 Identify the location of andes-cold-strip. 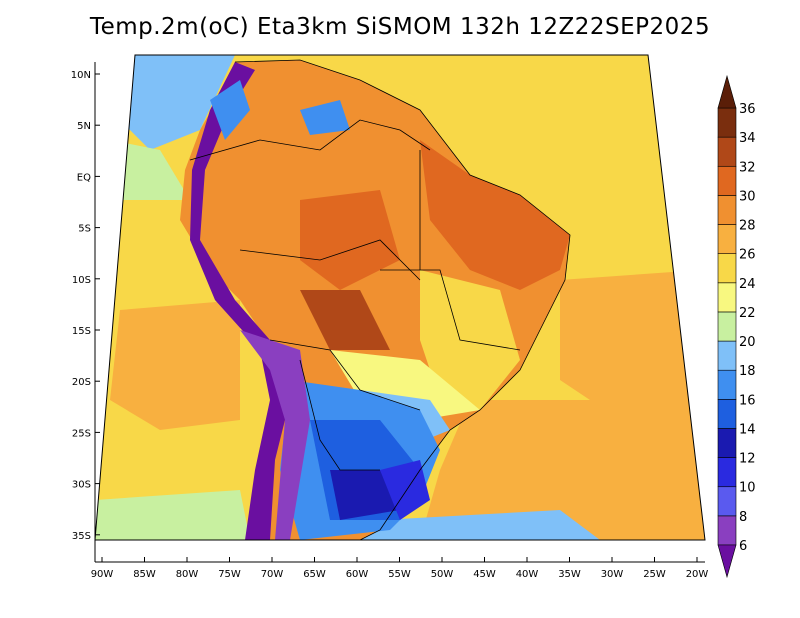
(245, 301).